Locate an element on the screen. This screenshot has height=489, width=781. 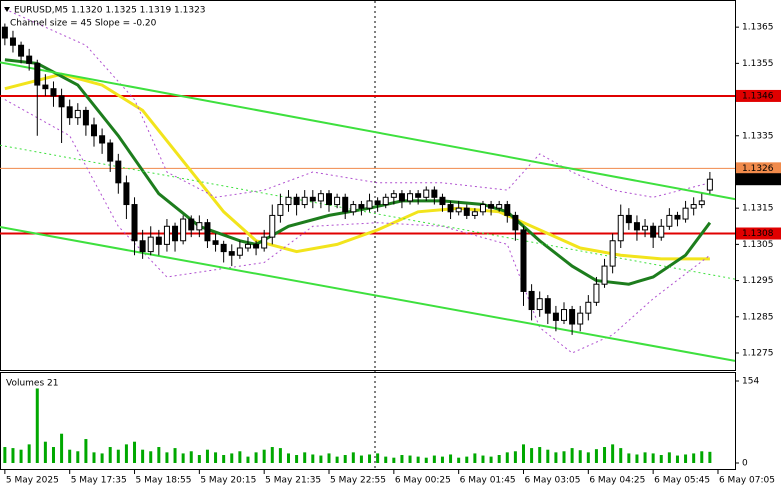
y-tick-label: 1.1355 is located at coordinates (758, 64).